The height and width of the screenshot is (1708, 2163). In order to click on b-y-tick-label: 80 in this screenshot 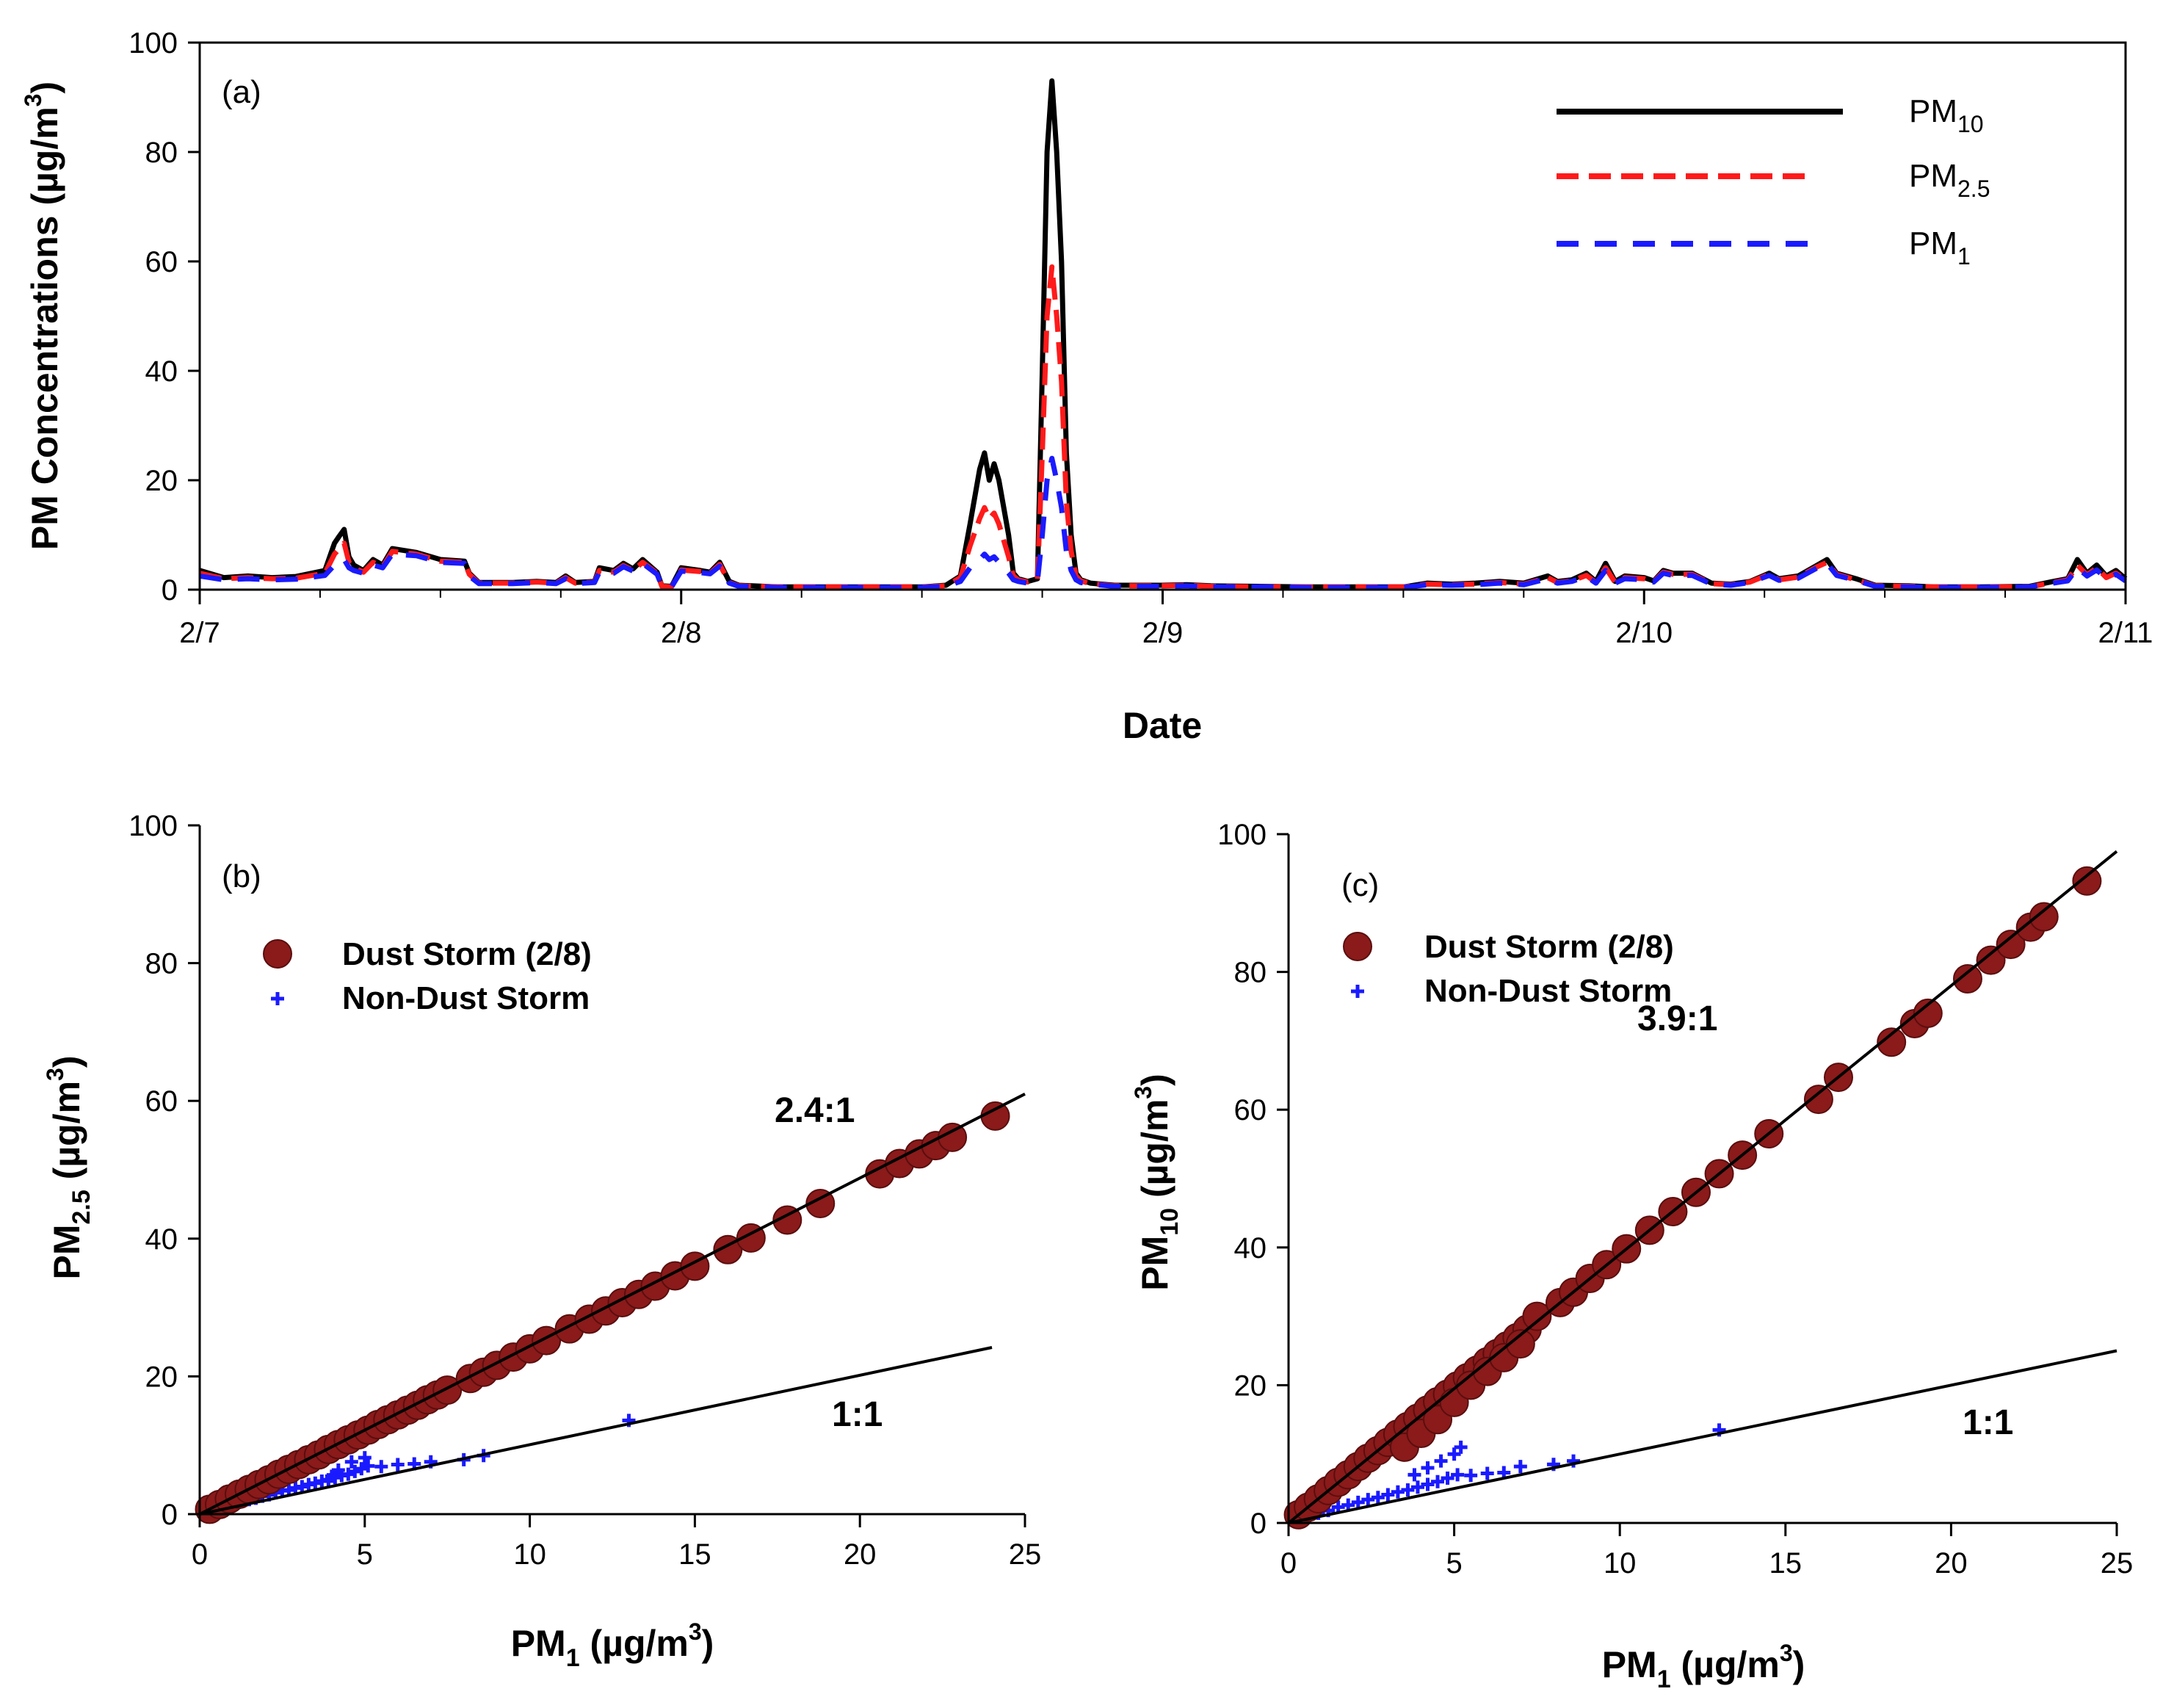, I will do `click(162, 964)`.